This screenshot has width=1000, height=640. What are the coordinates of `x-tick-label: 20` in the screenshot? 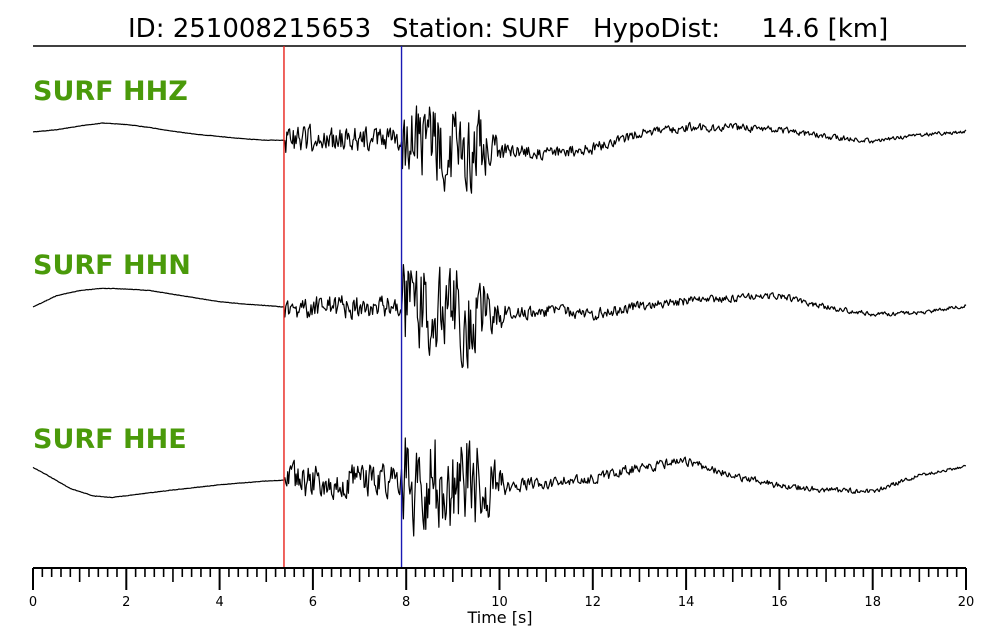 It's located at (966, 602).